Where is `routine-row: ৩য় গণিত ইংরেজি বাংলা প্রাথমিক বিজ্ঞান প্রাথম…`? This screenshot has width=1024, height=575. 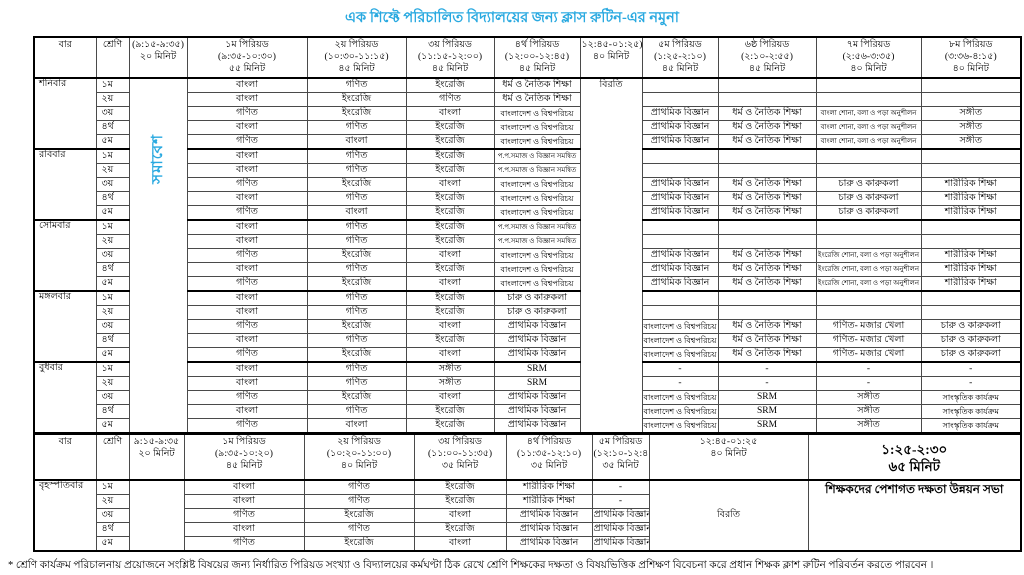
routine-row: ৩য় গণিত ইংরেজি বাংলা প্রাথমিক বিজ্ঞান প্রাথম… is located at coordinates (527, 515).